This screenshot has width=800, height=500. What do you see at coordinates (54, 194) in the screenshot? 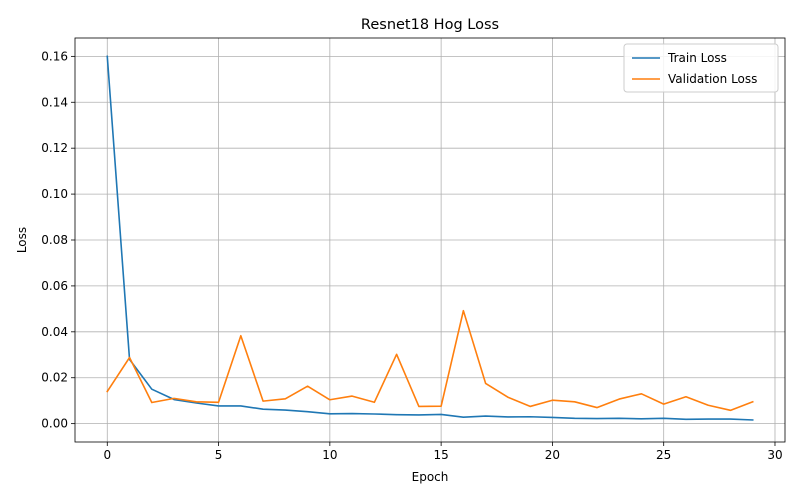
I see `y-tick-label: 0.10` at bounding box center [54, 194].